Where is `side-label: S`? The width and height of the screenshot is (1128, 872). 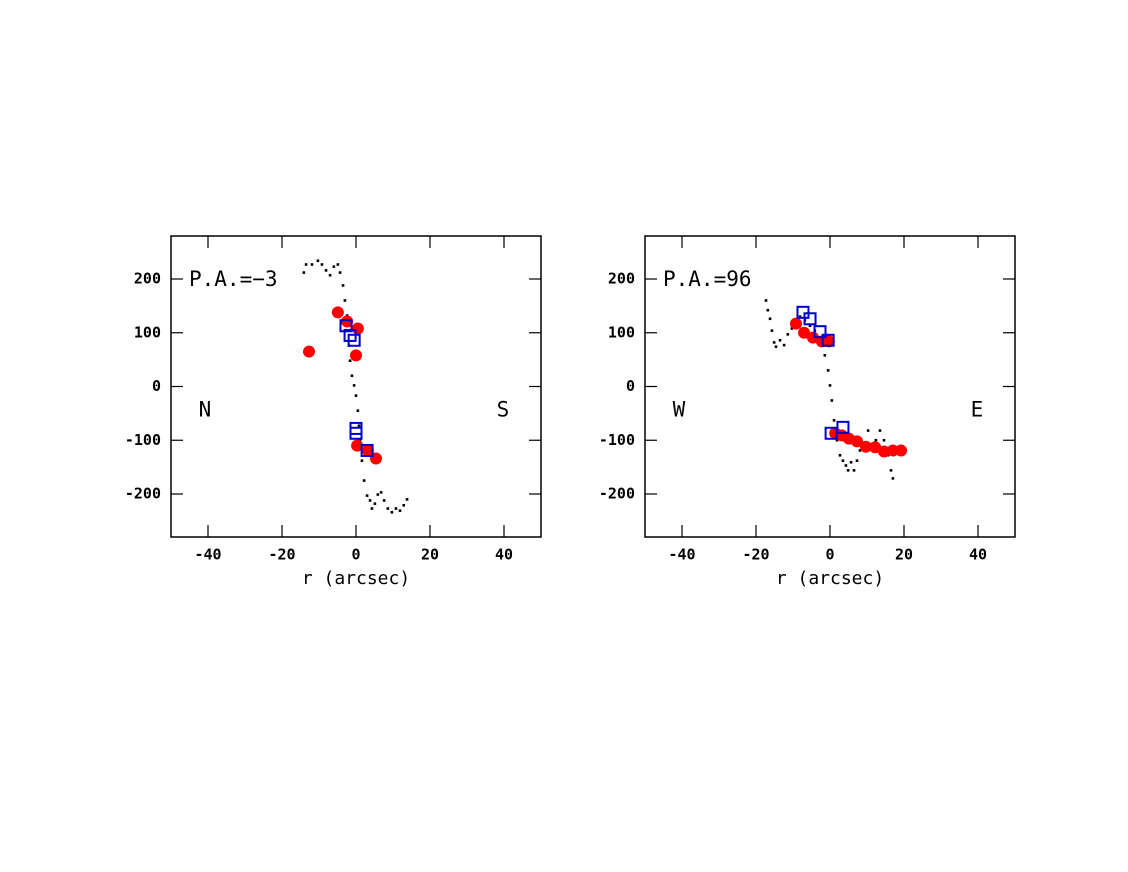 side-label: S is located at coordinates (503, 410).